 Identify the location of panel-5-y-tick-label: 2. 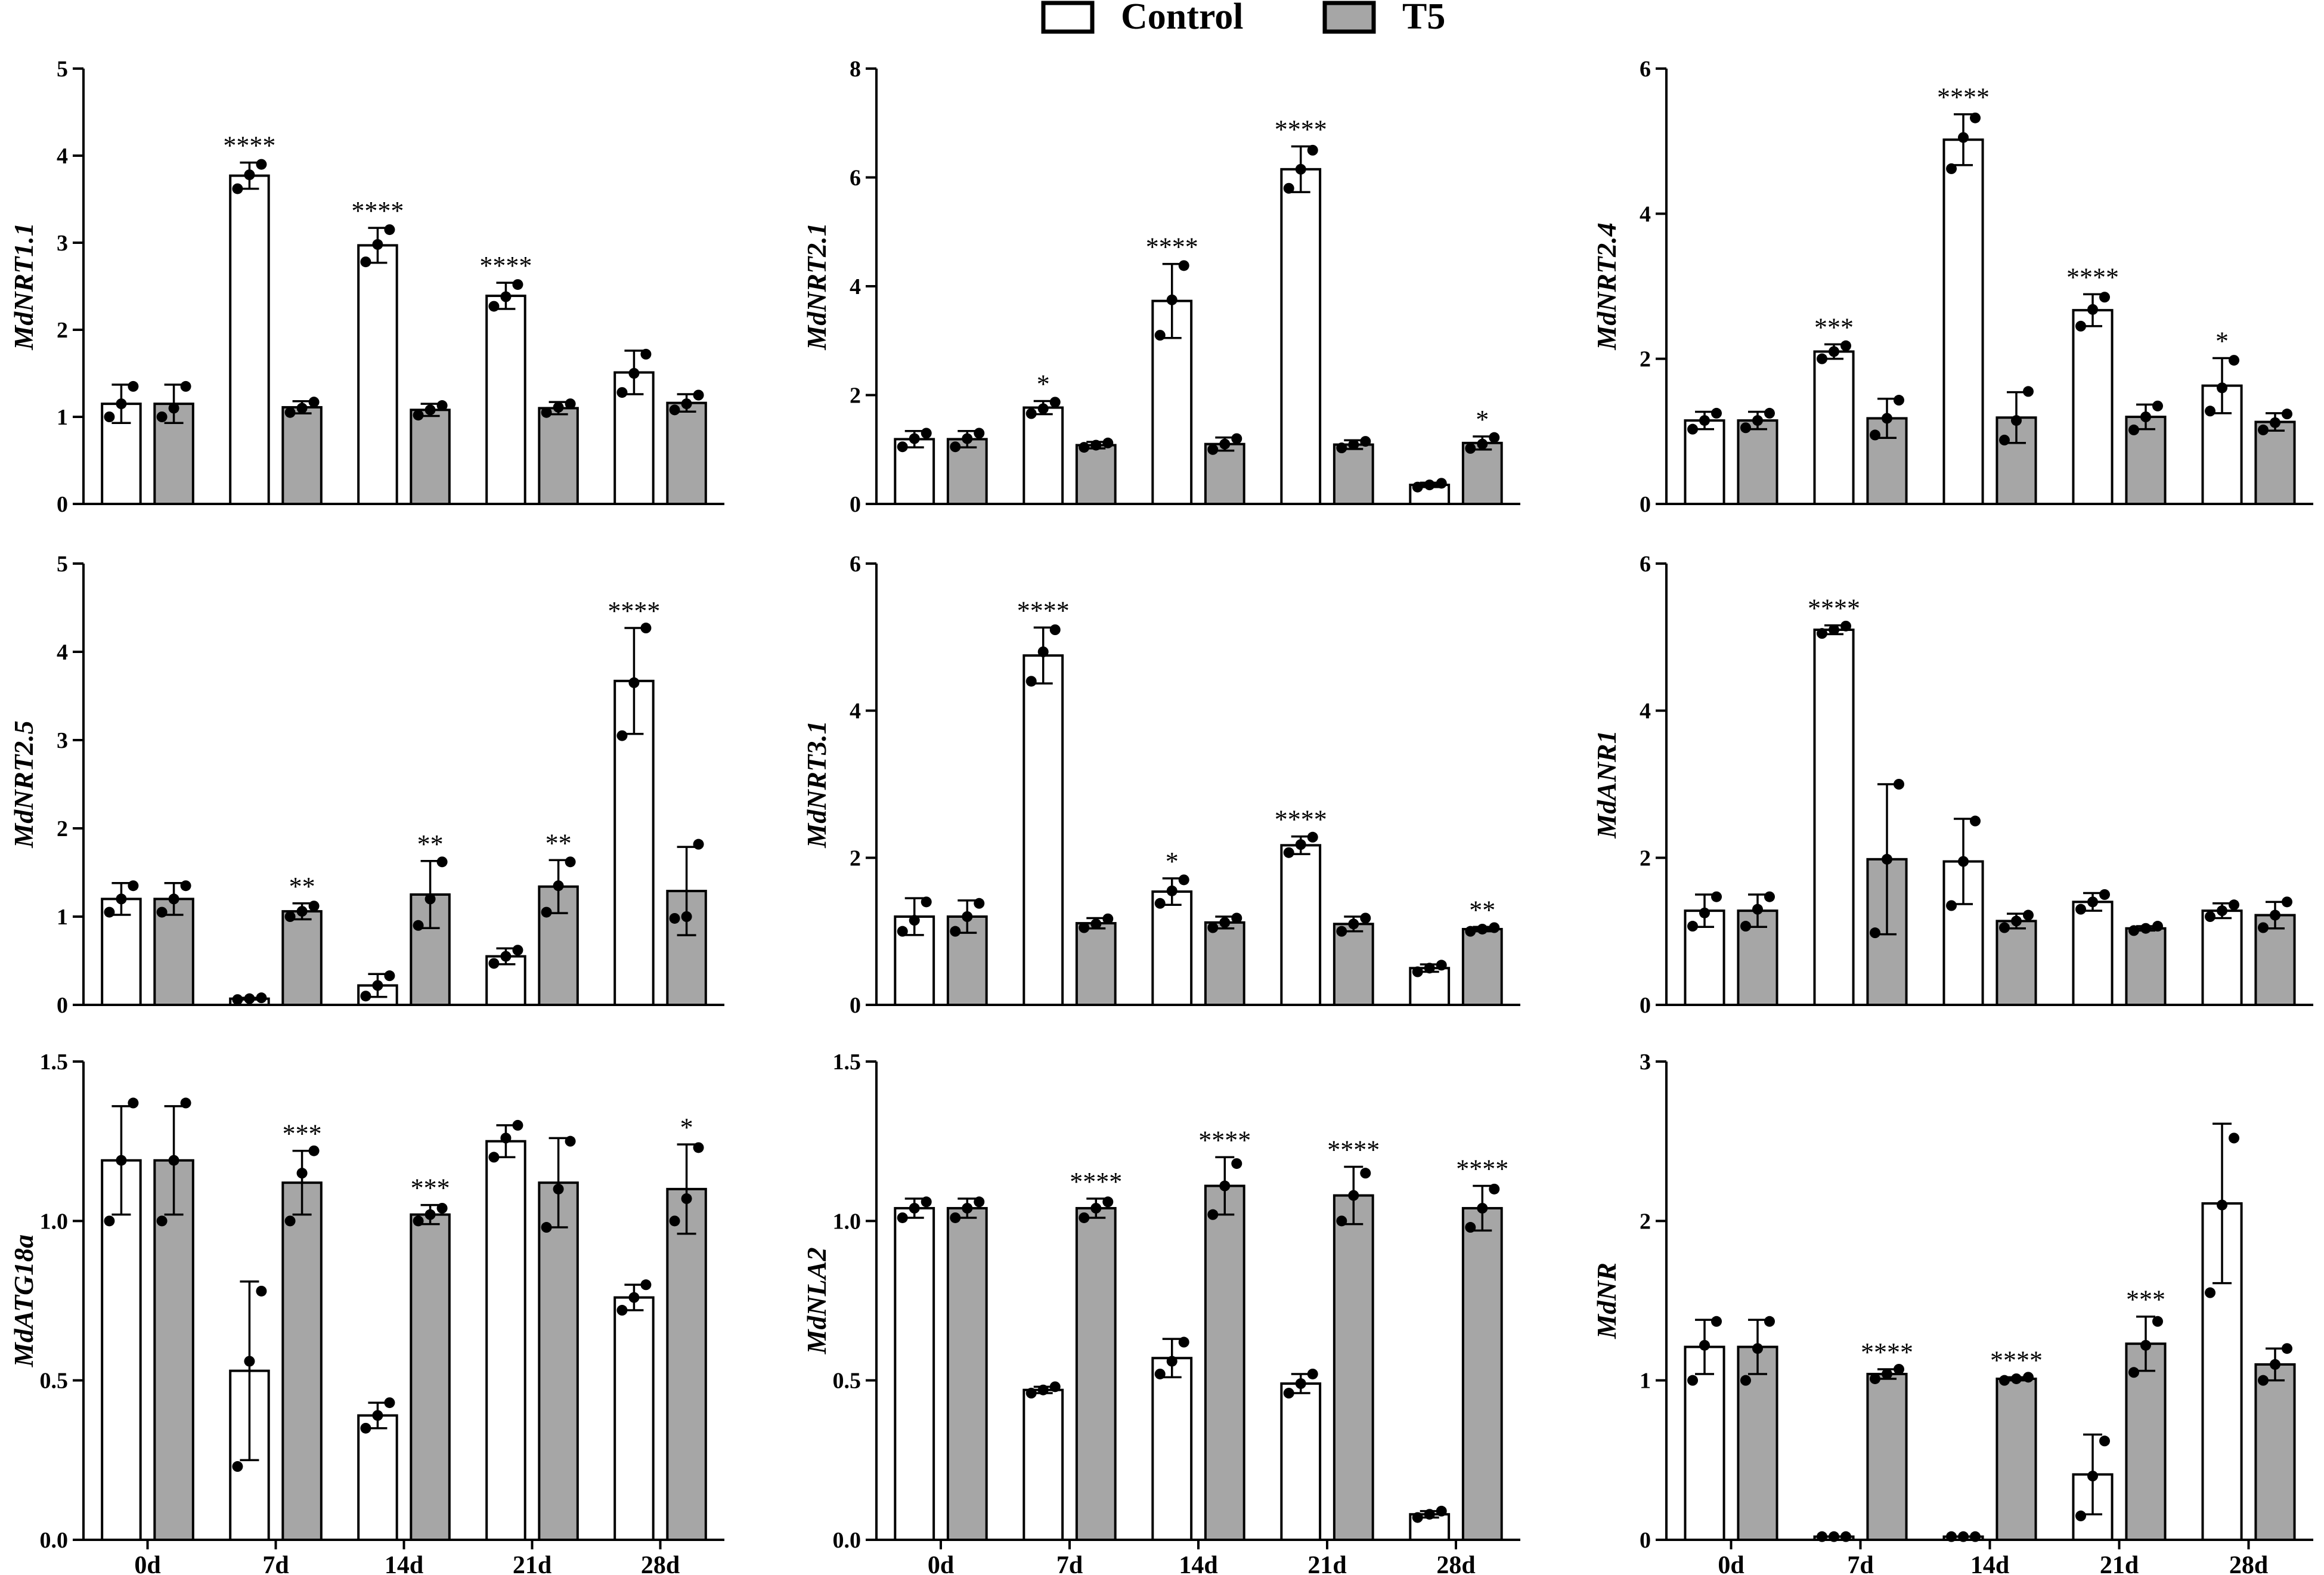
(855, 859).